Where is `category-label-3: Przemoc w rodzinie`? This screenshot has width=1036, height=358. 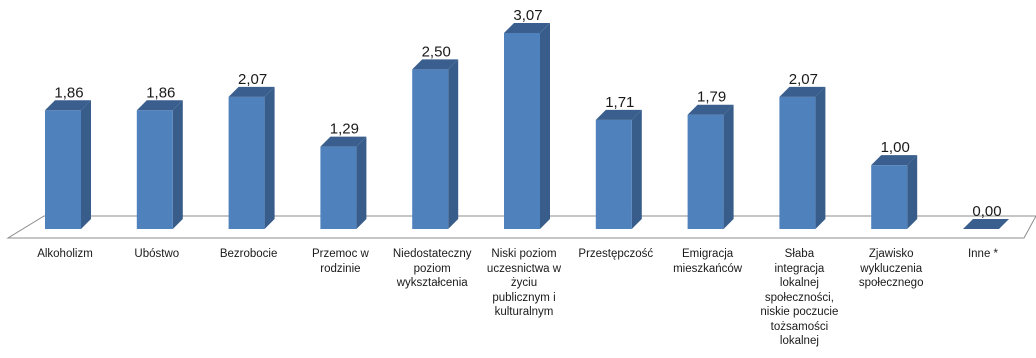
category-label-3: Przemoc w rodzinie is located at coordinates (340, 261).